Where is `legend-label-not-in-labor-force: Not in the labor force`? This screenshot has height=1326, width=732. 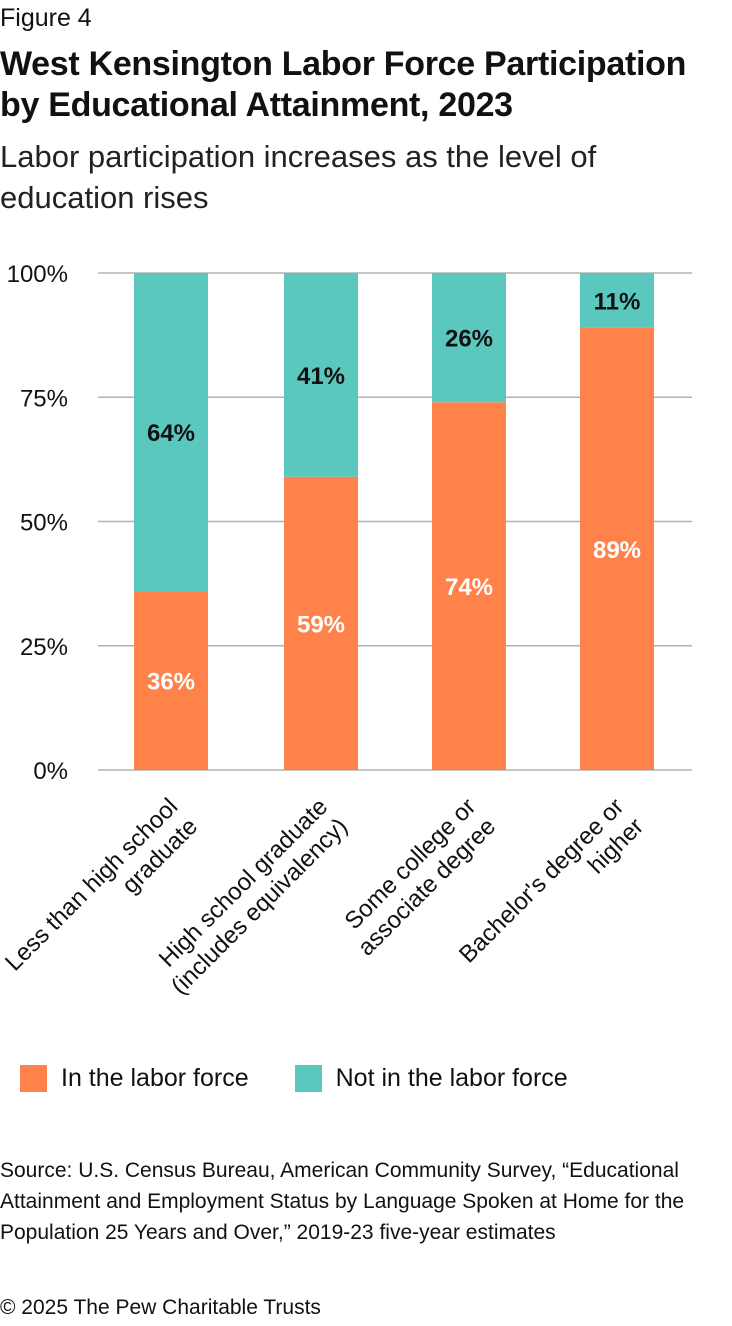 legend-label-not-in-labor-force: Not in the labor force is located at coordinates (451, 1078).